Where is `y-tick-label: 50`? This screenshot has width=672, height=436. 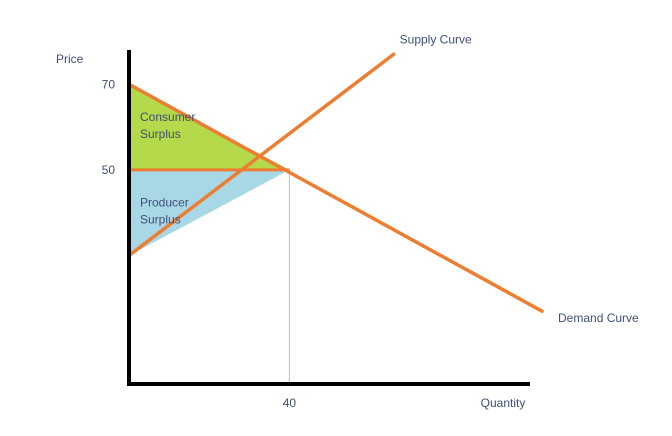
y-tick-label: 50 is located at coordinates (109, 170).